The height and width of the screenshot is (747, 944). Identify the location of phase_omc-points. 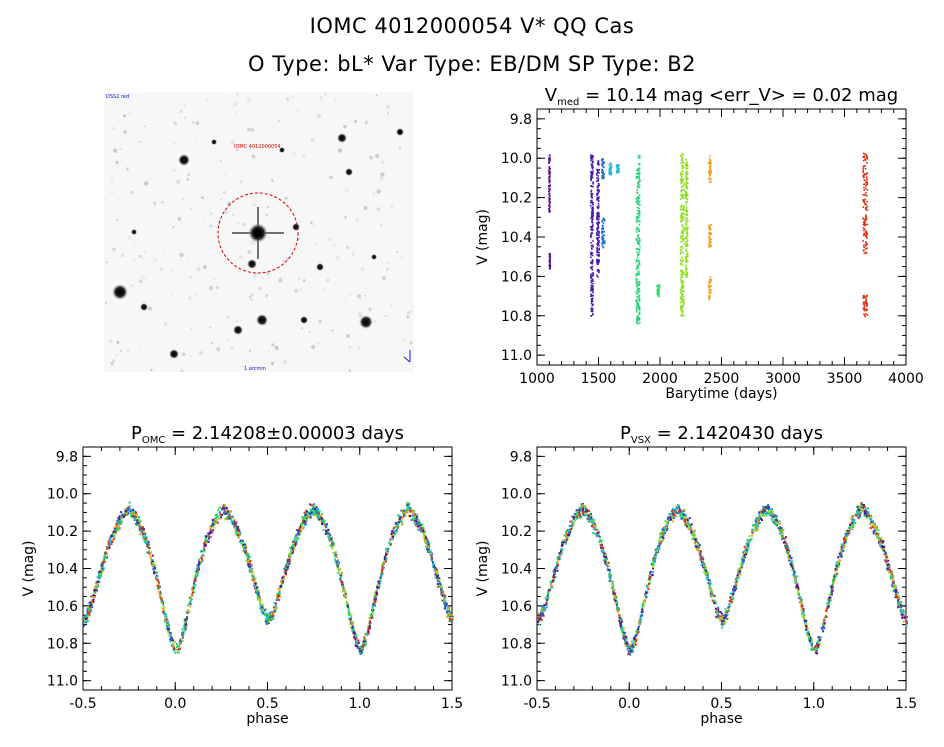
(268, 578).